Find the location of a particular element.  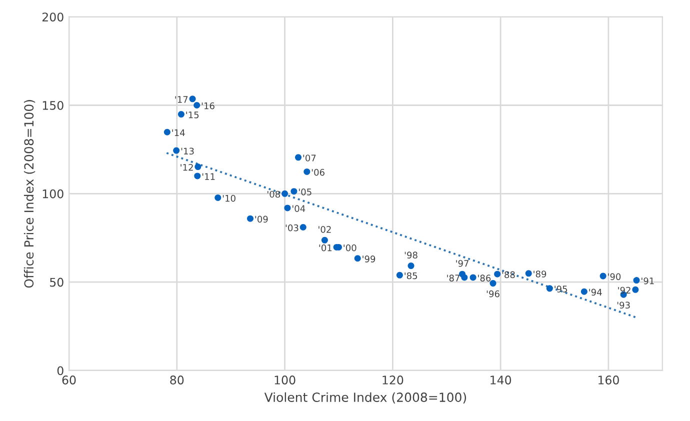

annotation: '05 is located at coordinates (305, 192).